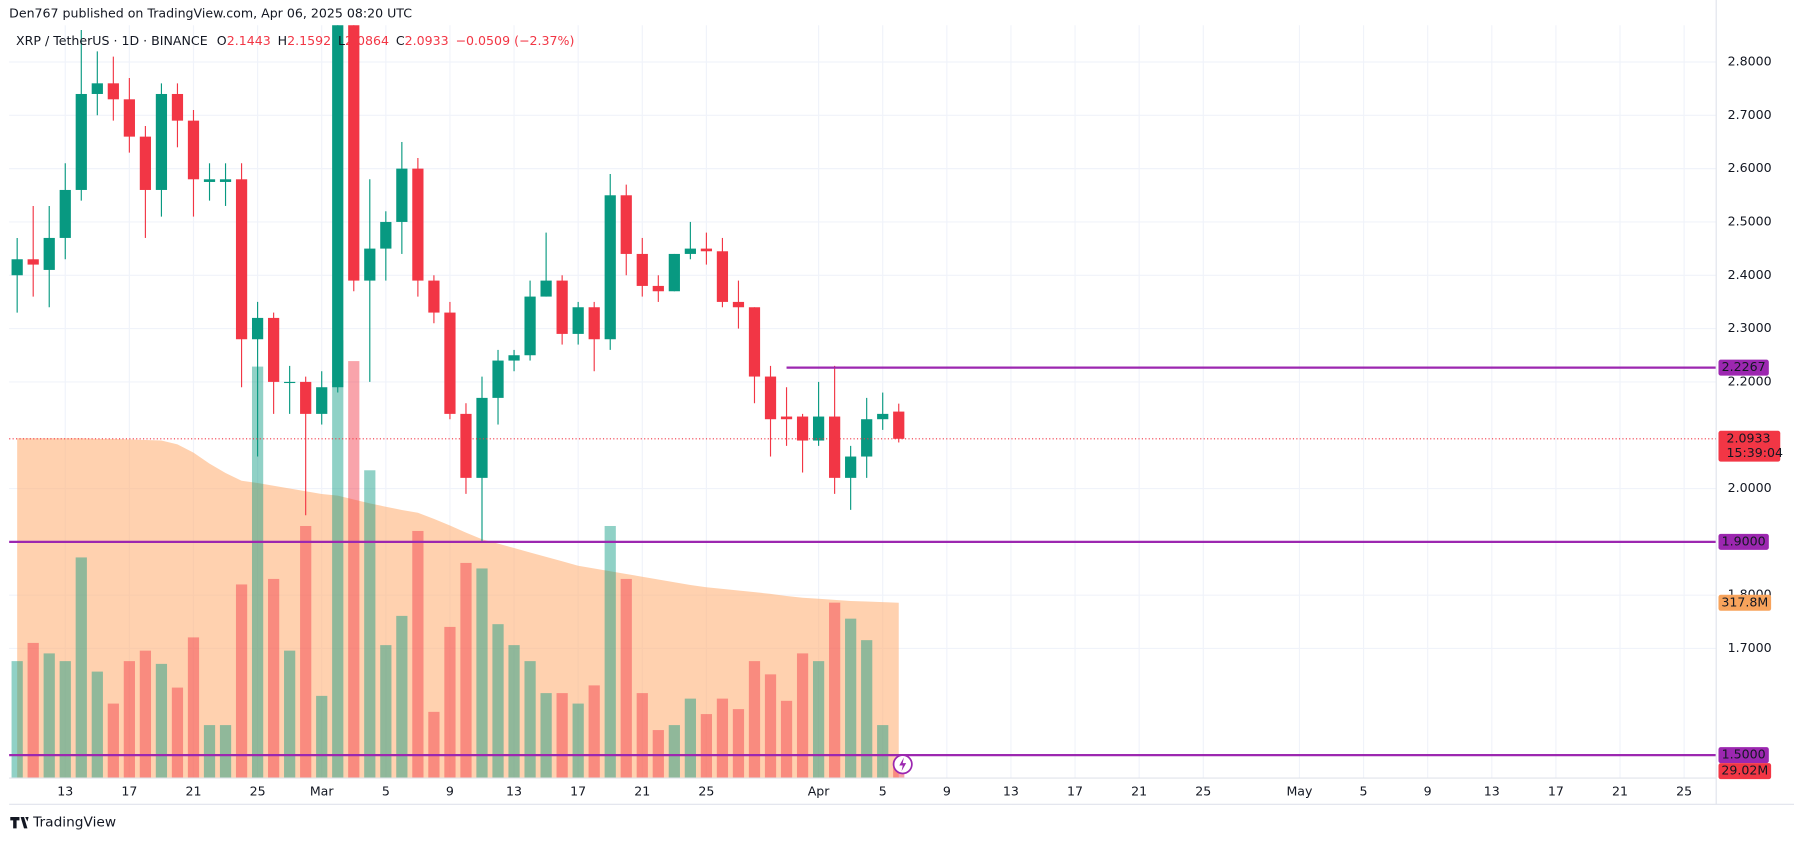  Describe the element at coordinates (515, 40) in the screenshot. I see `change: −0.0509 (−2.37%)` at that location.